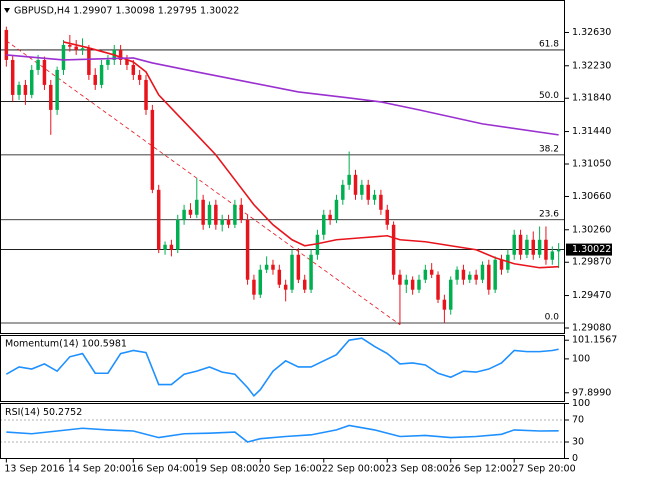  I want to click on y-tick-label: 1.30660, so click(591, 196).